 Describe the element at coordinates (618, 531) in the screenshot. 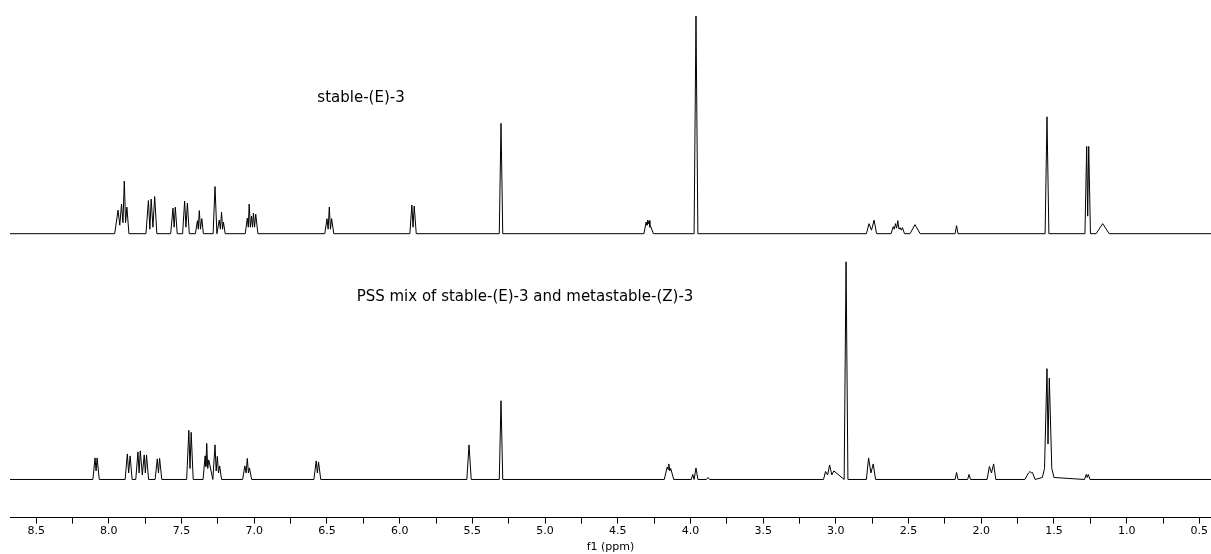

I see `x-tick-label: 4.5` at that location.